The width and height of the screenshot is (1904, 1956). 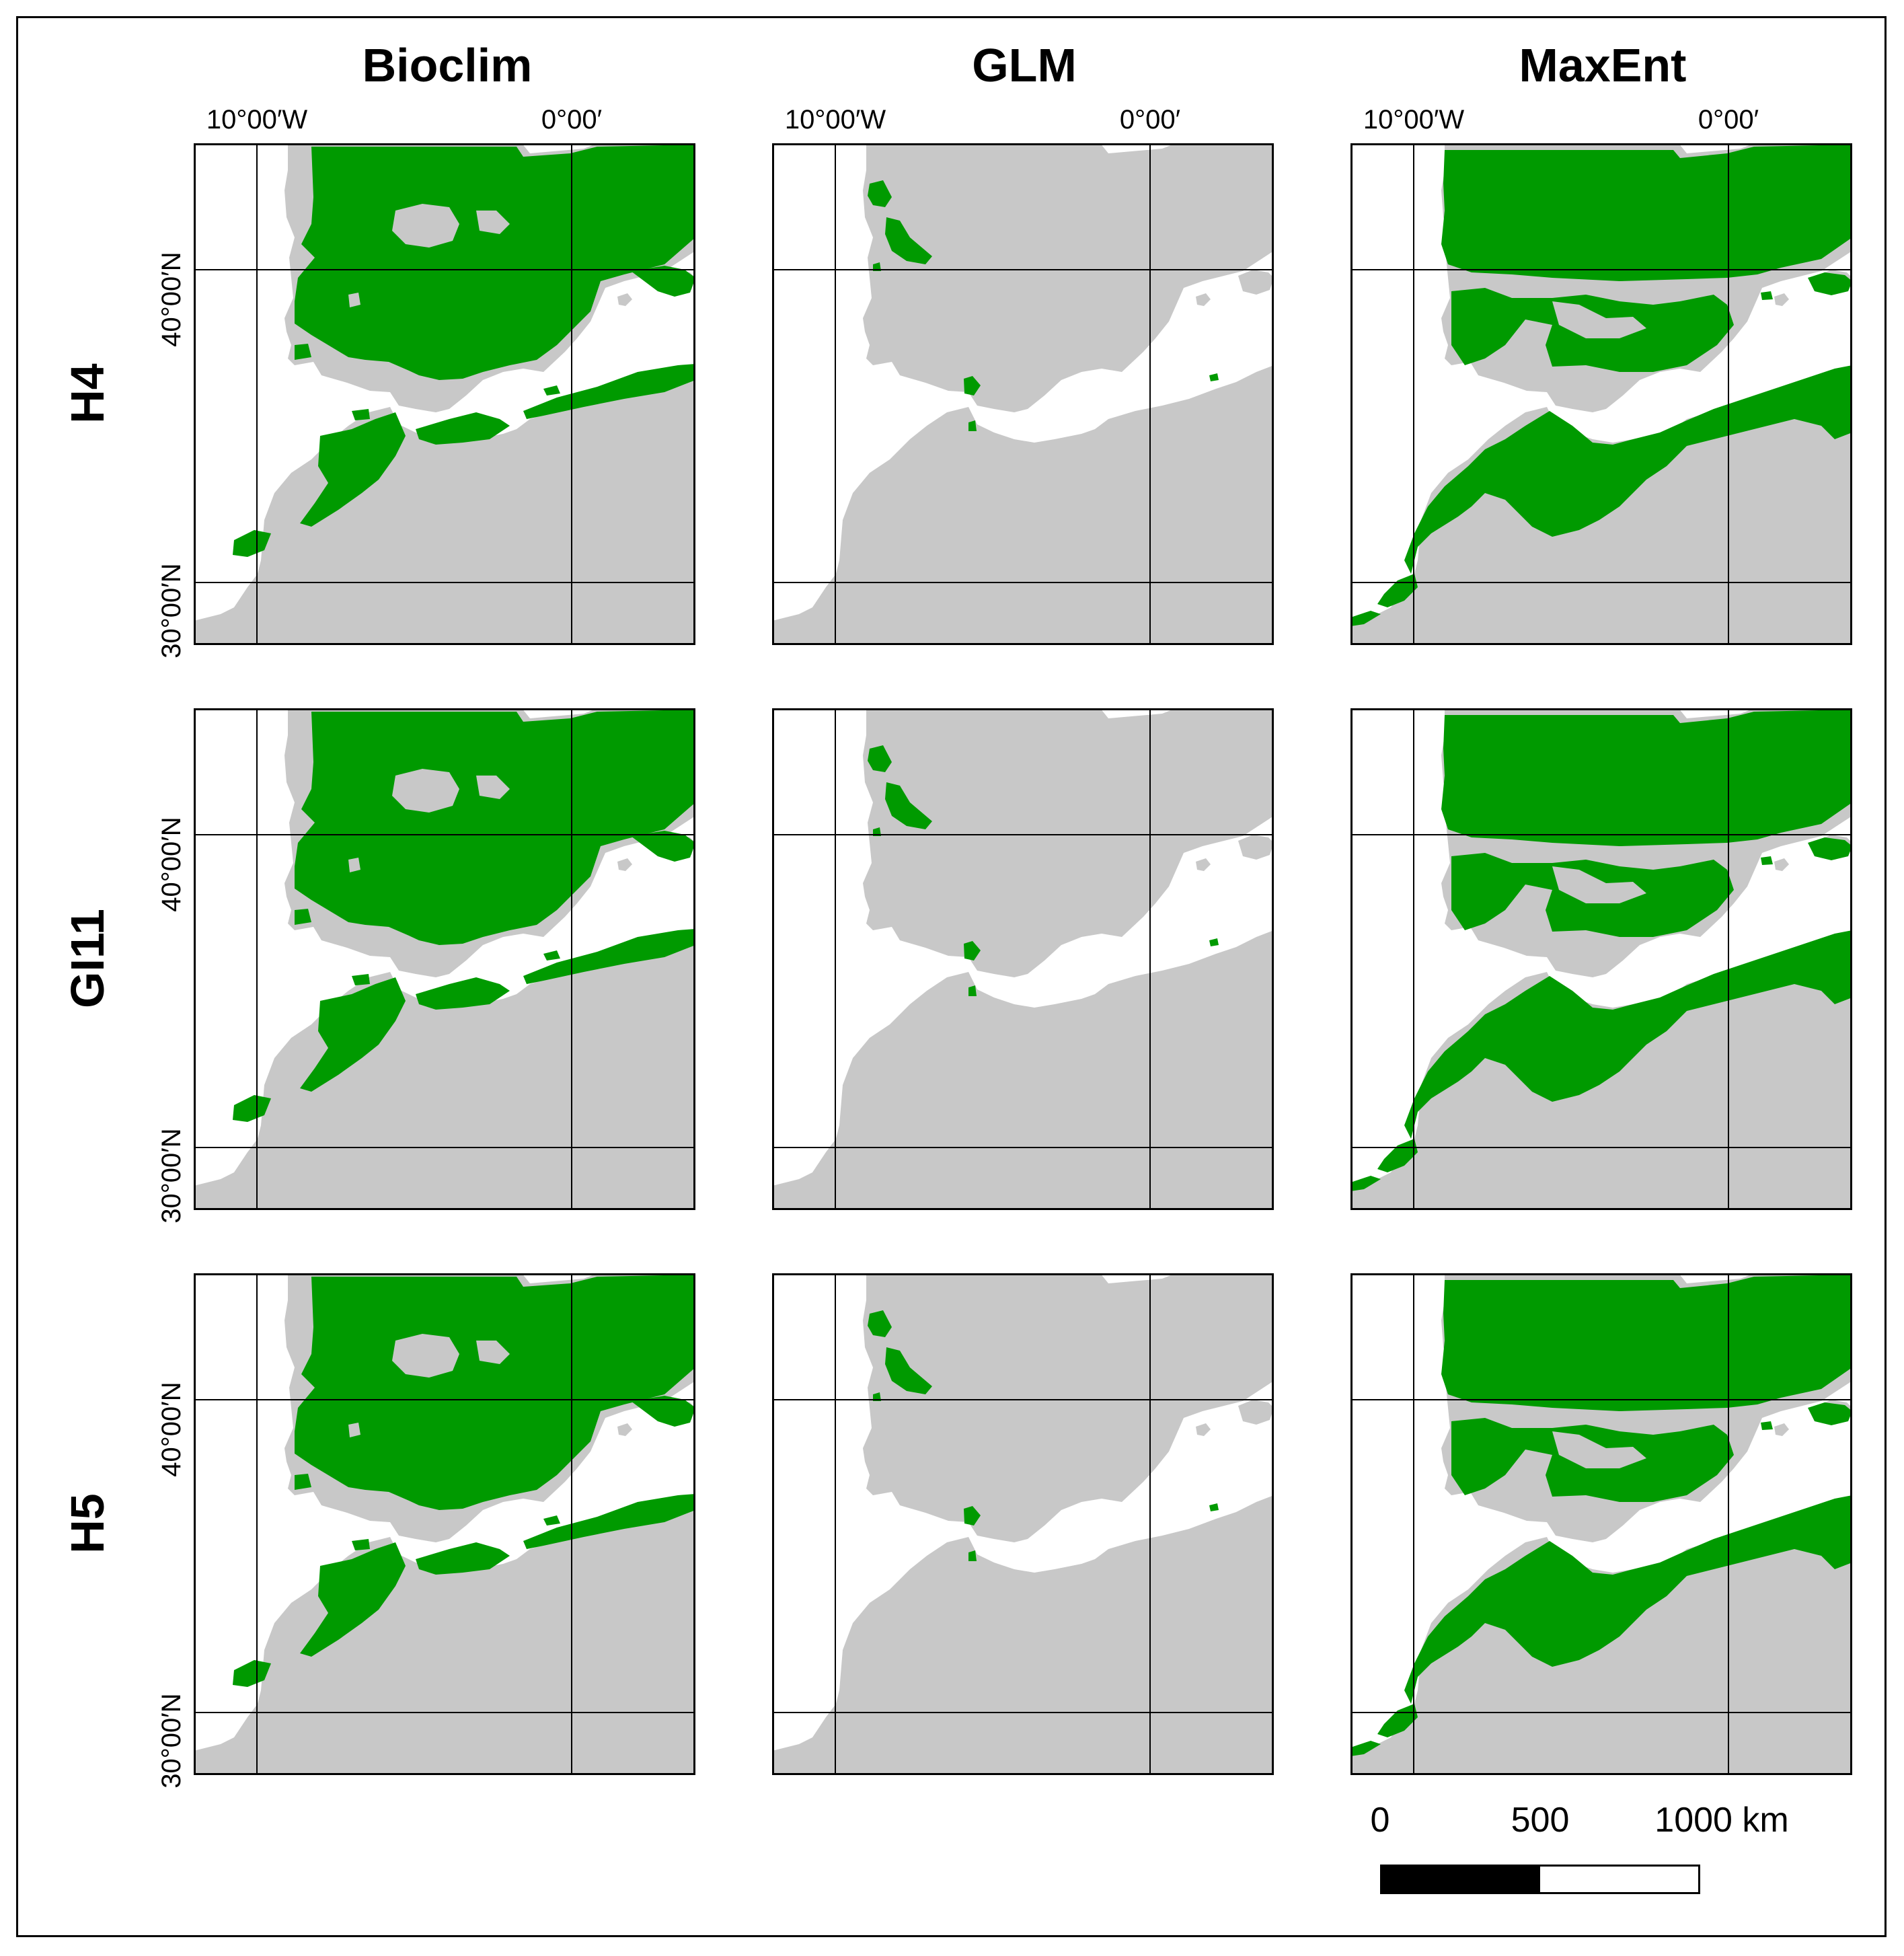 I want to click on column-title-glm: GLM, so click(x=1024, y=65).